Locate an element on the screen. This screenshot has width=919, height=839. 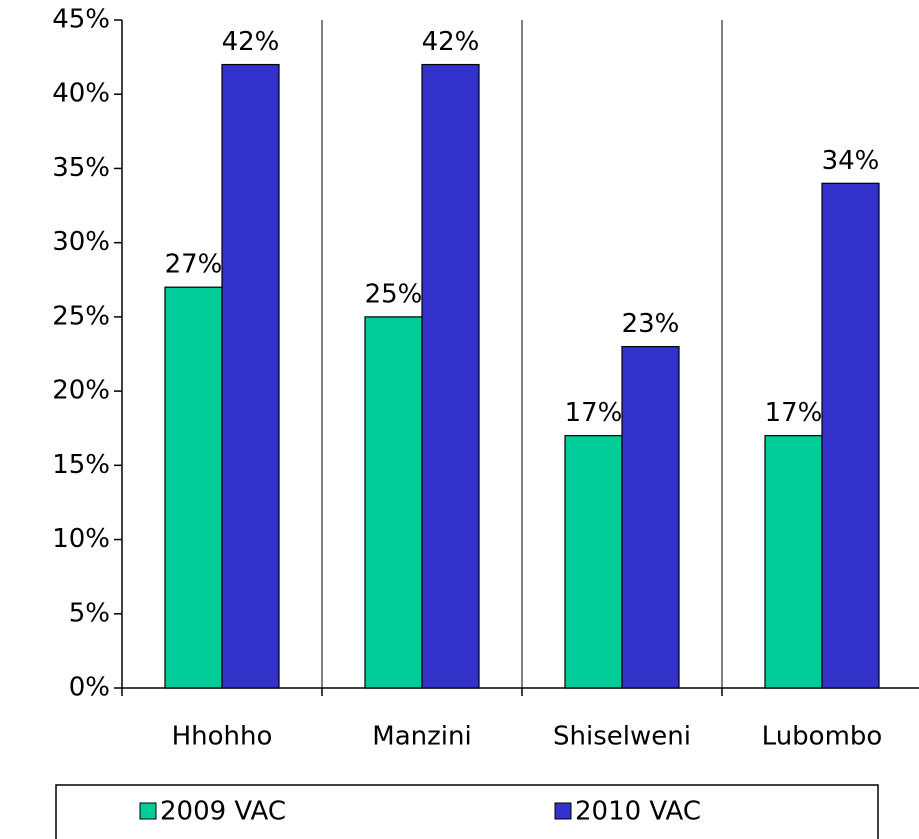
legend-label: 2010 VAC is located at coordinates (638, 812).